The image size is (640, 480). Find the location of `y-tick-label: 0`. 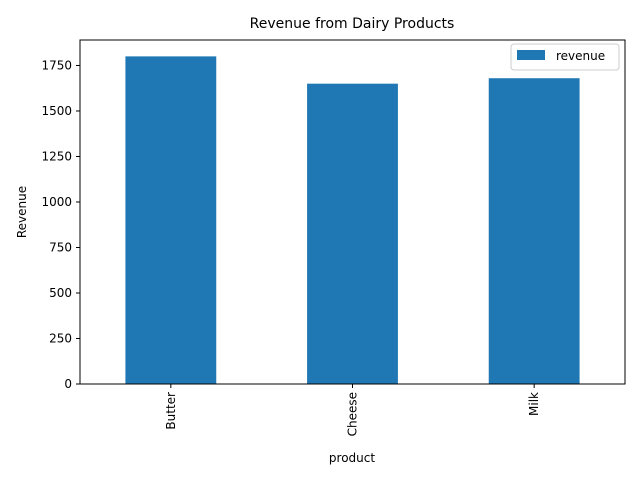

y-tick-label: 0 is located at coordinates (68, 384).